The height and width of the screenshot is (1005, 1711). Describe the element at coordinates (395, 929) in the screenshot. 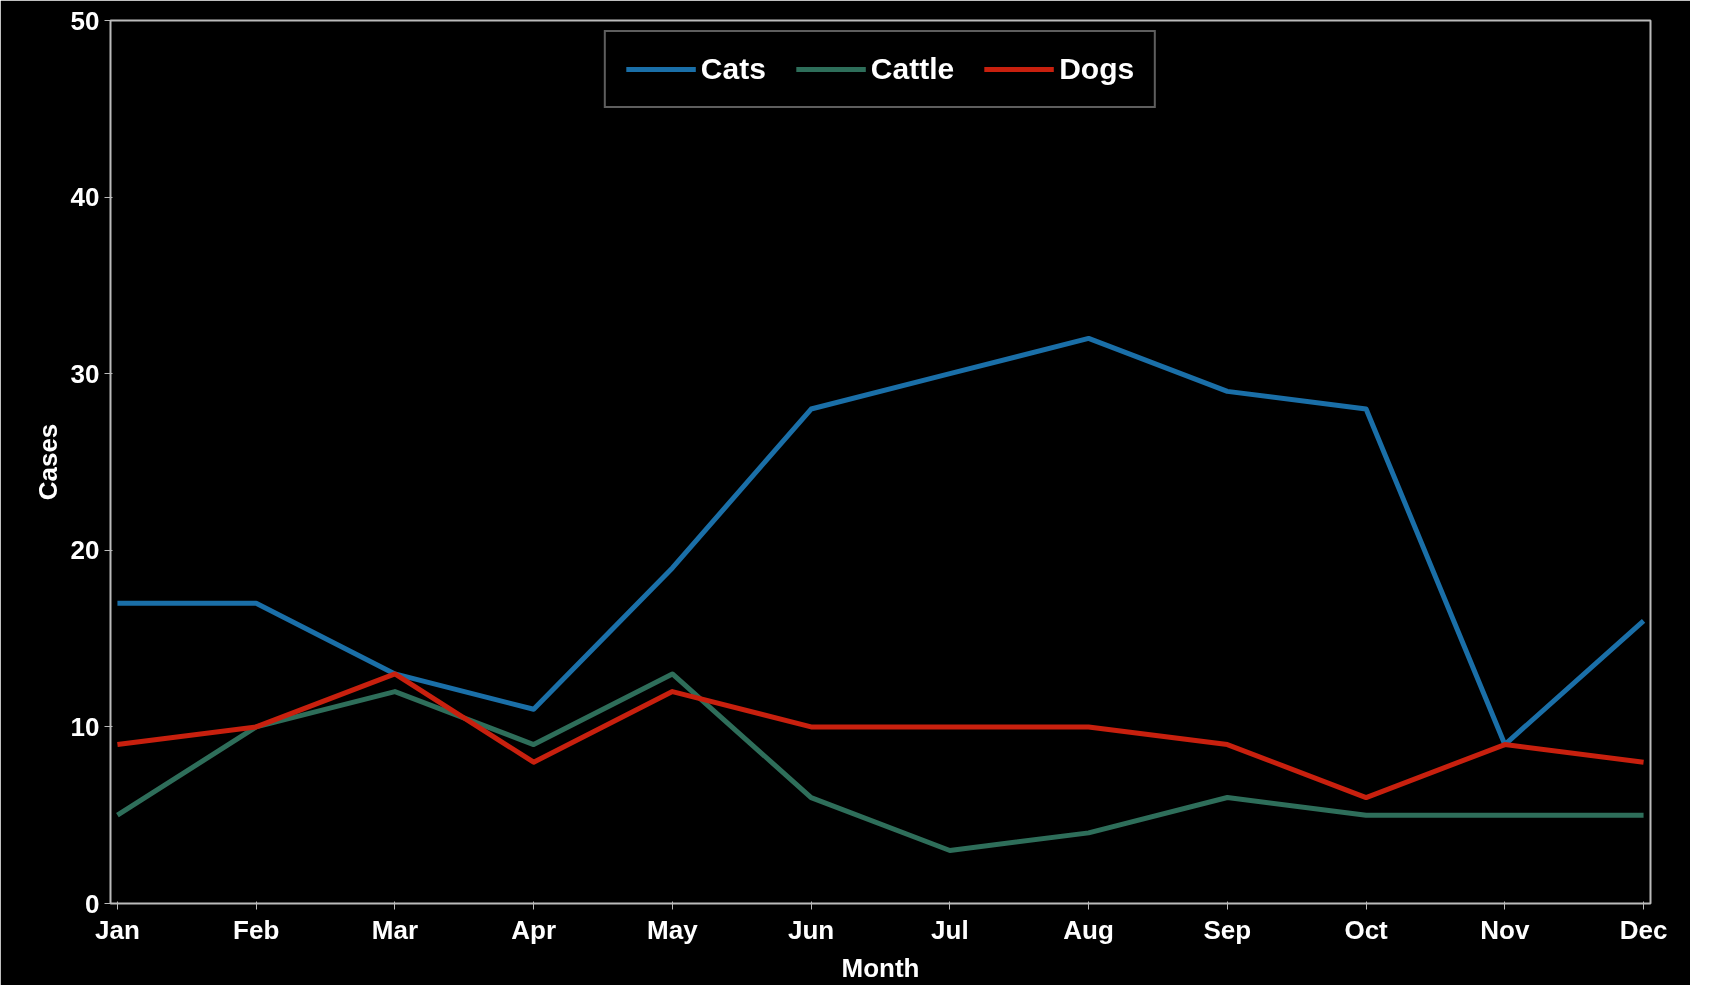

I see `x-tick-label: Mar` at that location.